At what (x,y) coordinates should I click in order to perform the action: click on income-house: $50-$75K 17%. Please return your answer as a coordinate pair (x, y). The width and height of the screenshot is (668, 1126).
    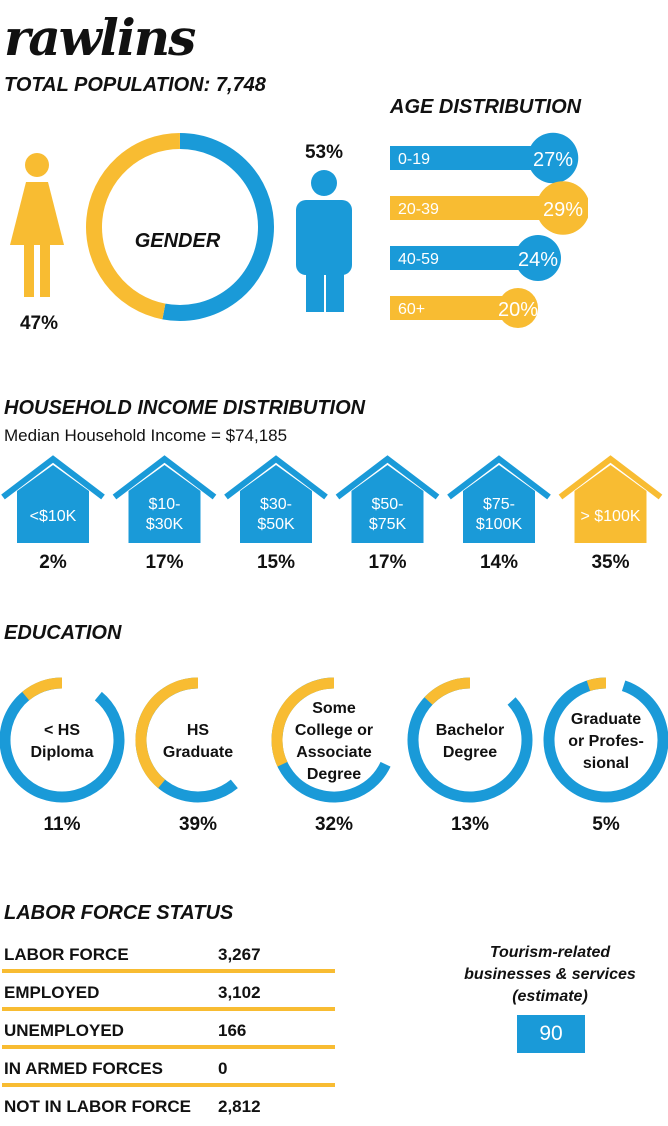
    Looking at the image, I should click on (387, 514).